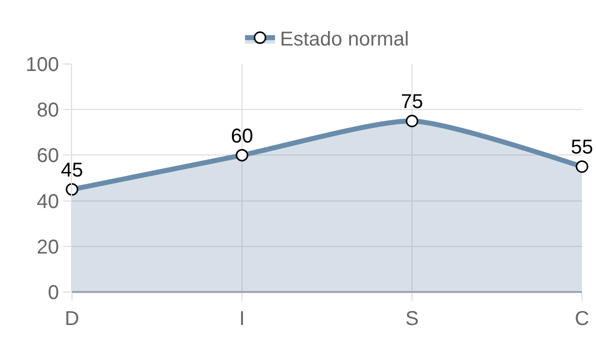 This screenshot has width=596, height=348. Describe the element at coordinates (412, 319) in the screenshot. I see `x-tick-label: S` at that location.